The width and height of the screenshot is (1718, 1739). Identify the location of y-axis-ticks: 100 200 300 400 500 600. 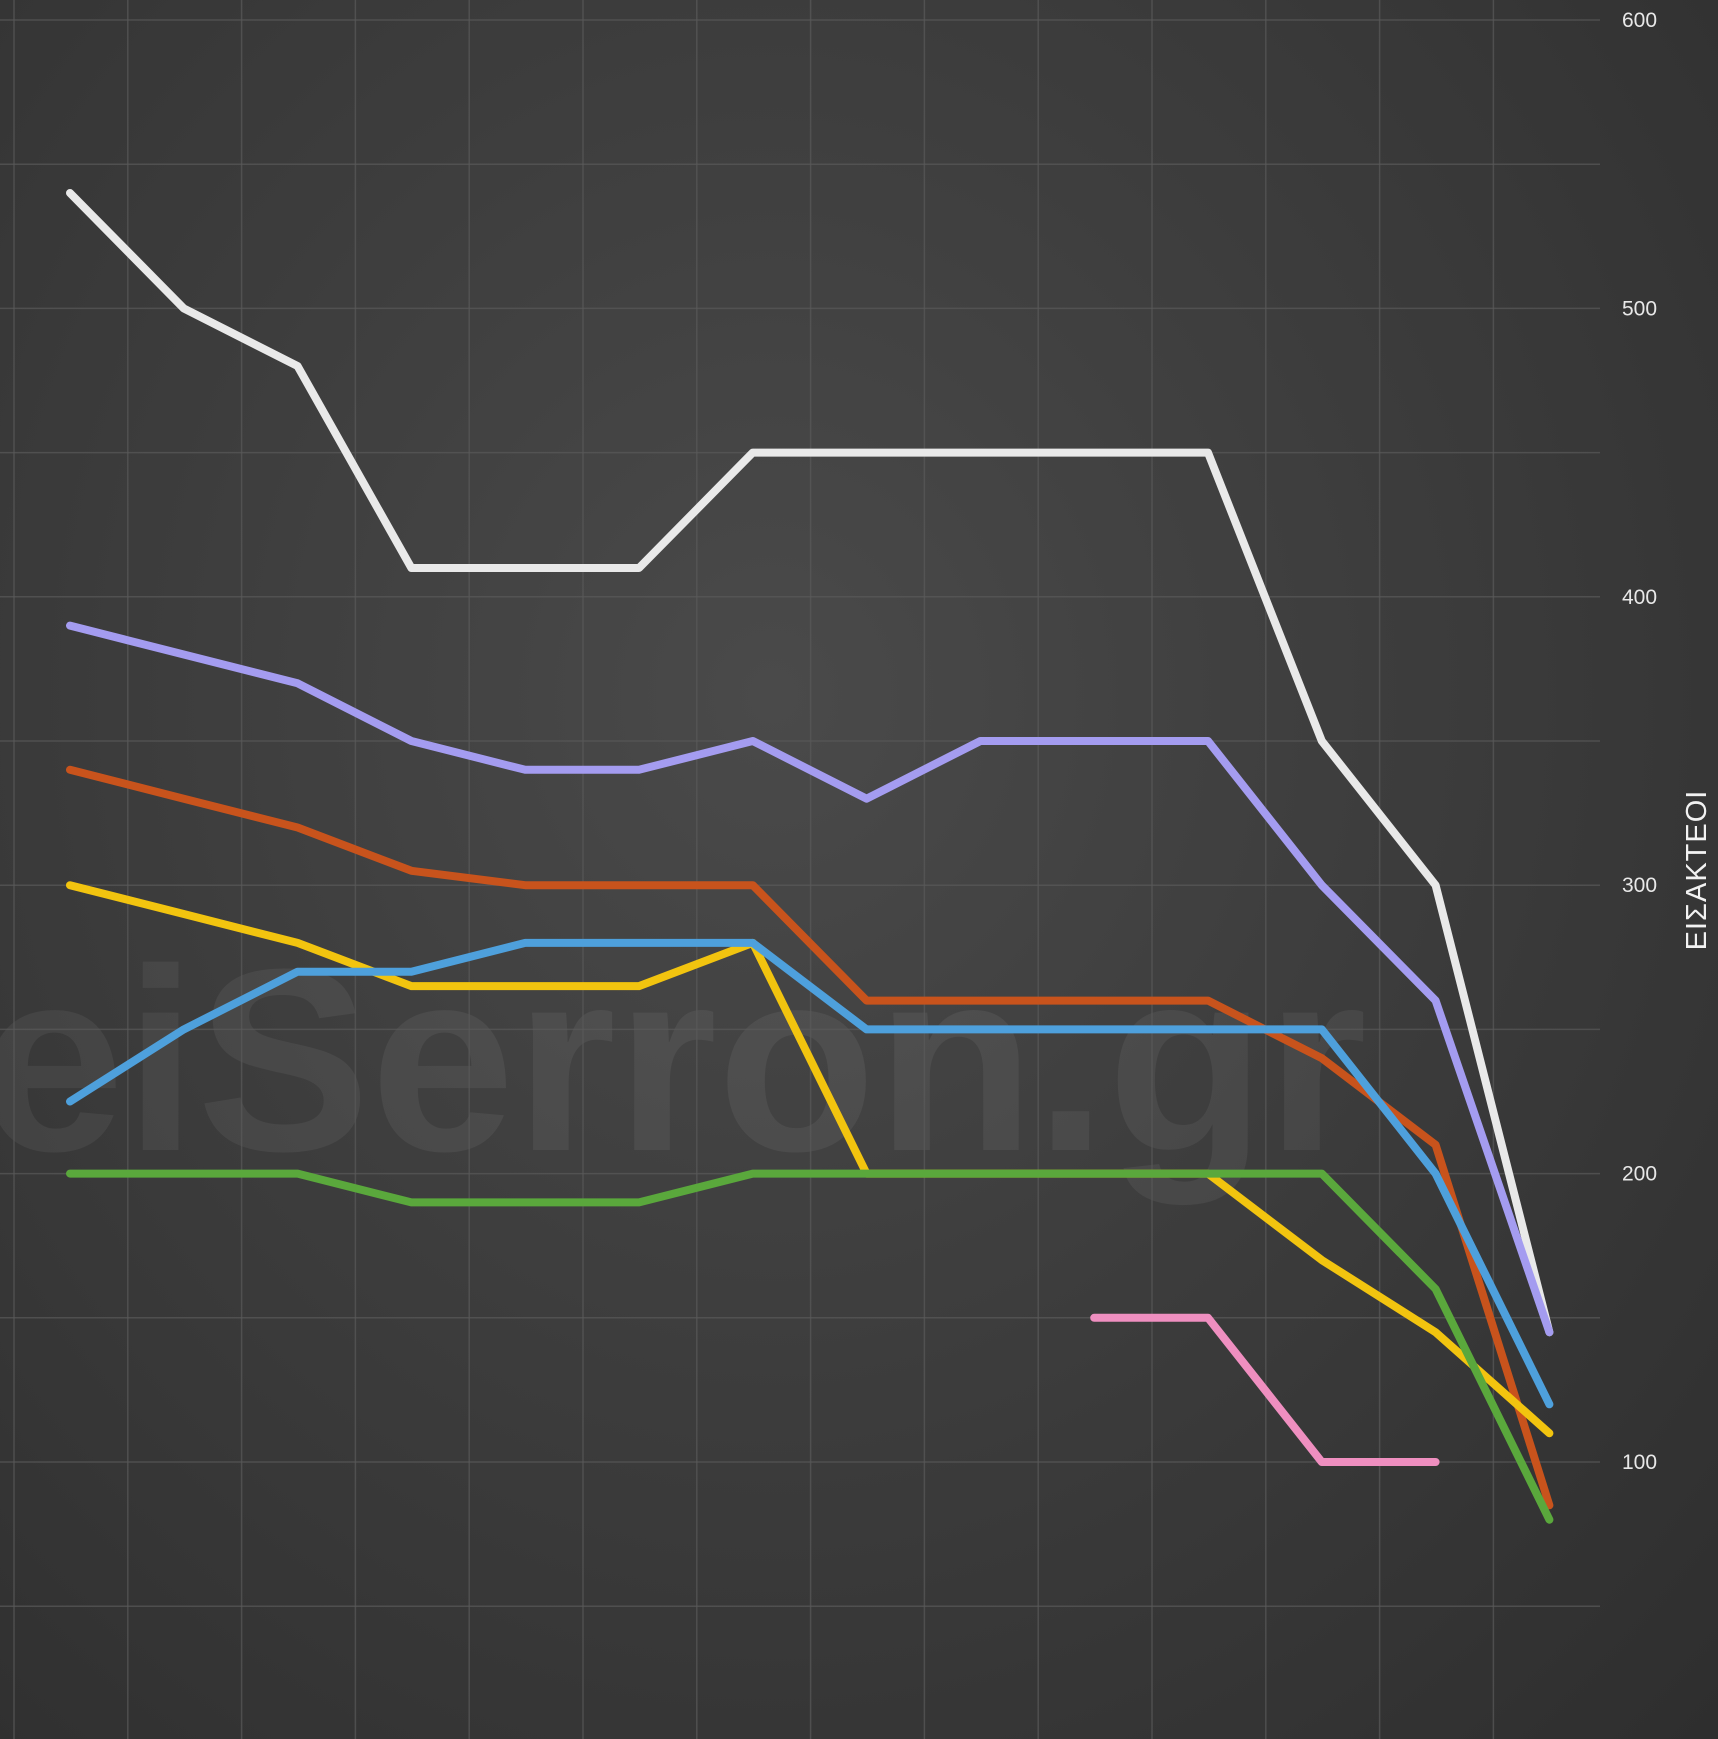
(1639, 741).